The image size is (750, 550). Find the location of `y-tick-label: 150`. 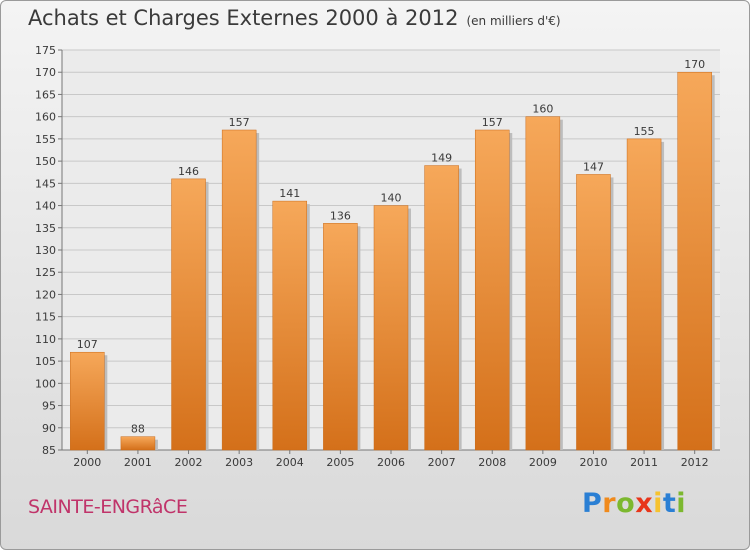

y-tick-label: 150 is located at coordinates (45, 161).